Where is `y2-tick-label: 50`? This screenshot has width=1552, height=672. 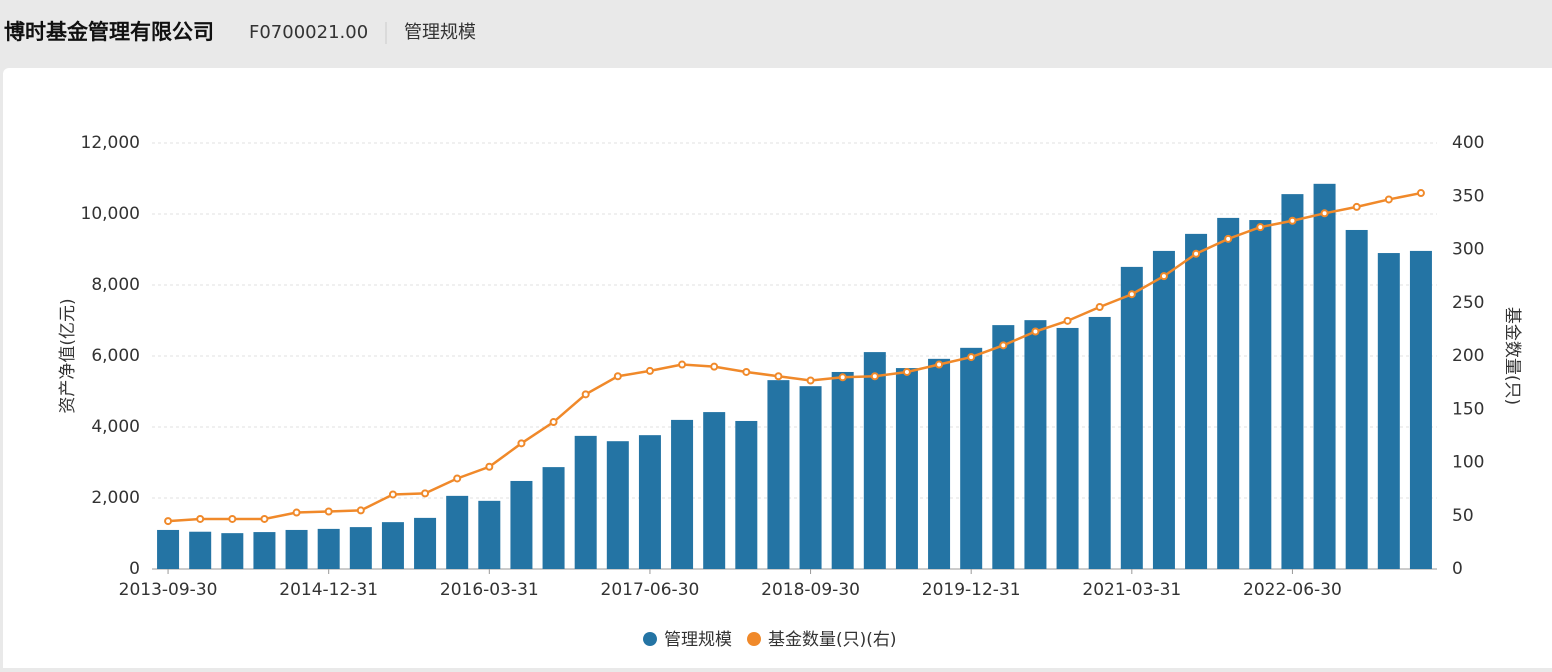
y2-tick-label: 50 is located at coordinates (1463, 516).